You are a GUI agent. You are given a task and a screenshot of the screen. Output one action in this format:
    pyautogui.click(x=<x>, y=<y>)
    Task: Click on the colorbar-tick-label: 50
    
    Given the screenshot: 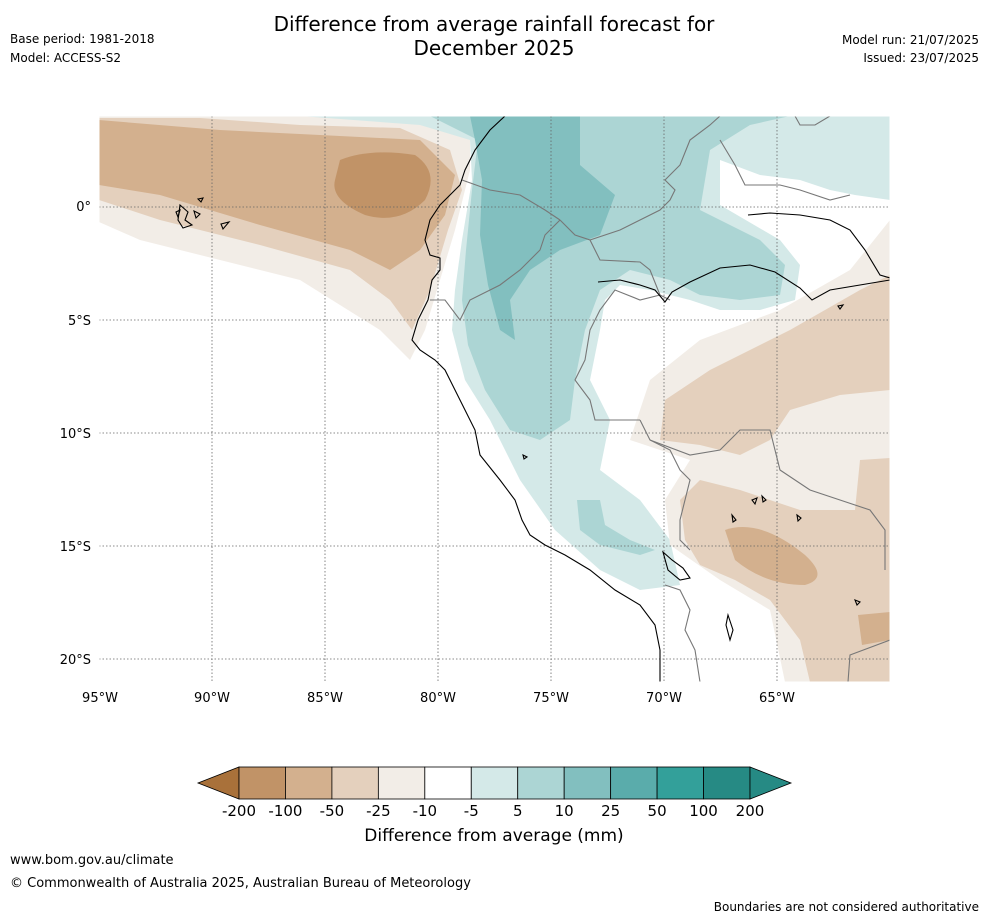 What is the action you would take?
    pyautogui.click(x=657, y=811)
    